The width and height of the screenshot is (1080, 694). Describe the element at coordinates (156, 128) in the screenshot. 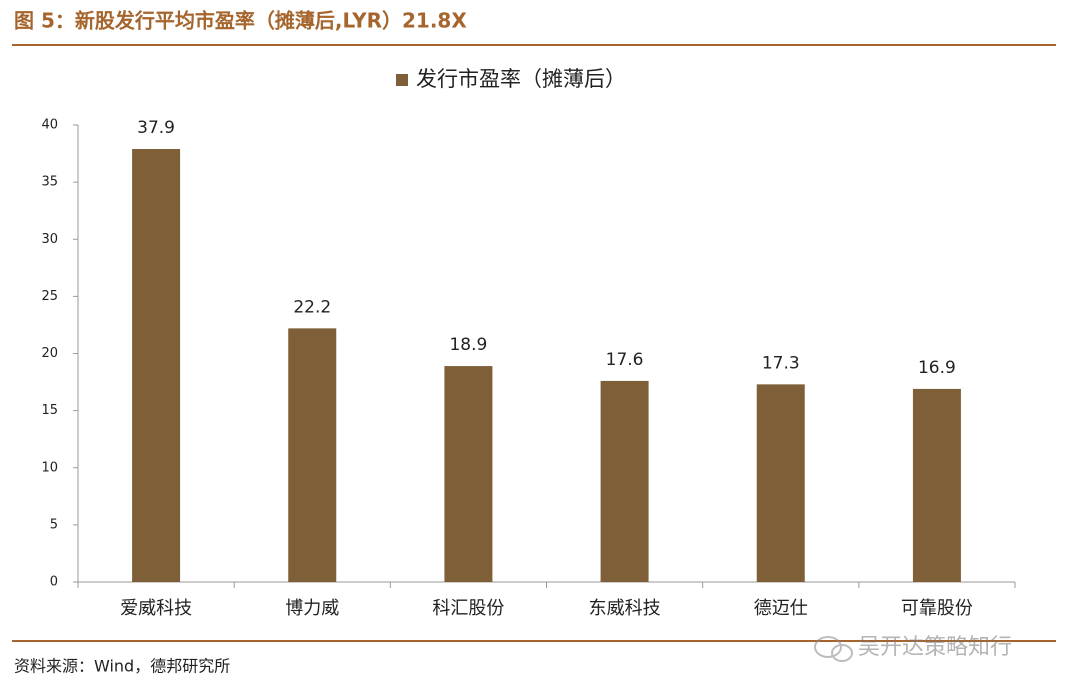

I see `data-label: 37.9` at that location.